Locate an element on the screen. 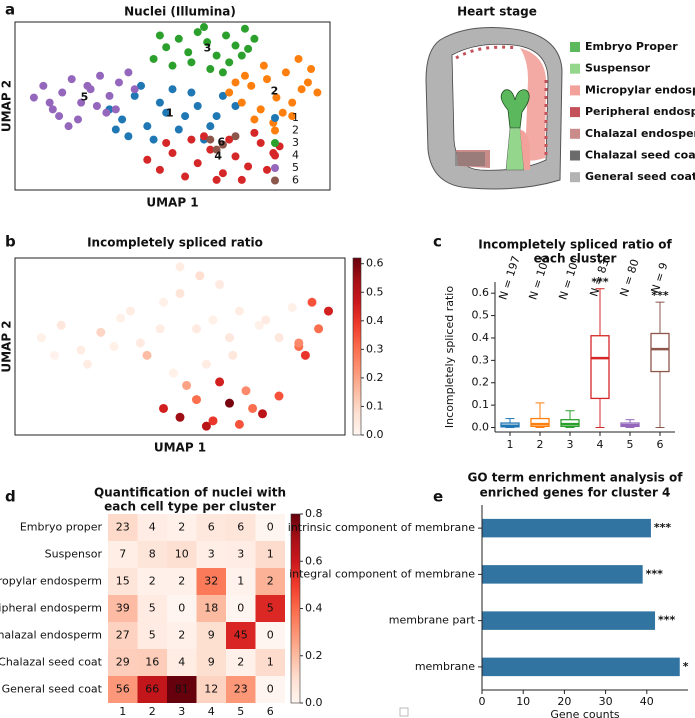 Image resolution: width=695 pixels, height=718 pixels. cell-label: 23 is located at coordinates (241, 689).